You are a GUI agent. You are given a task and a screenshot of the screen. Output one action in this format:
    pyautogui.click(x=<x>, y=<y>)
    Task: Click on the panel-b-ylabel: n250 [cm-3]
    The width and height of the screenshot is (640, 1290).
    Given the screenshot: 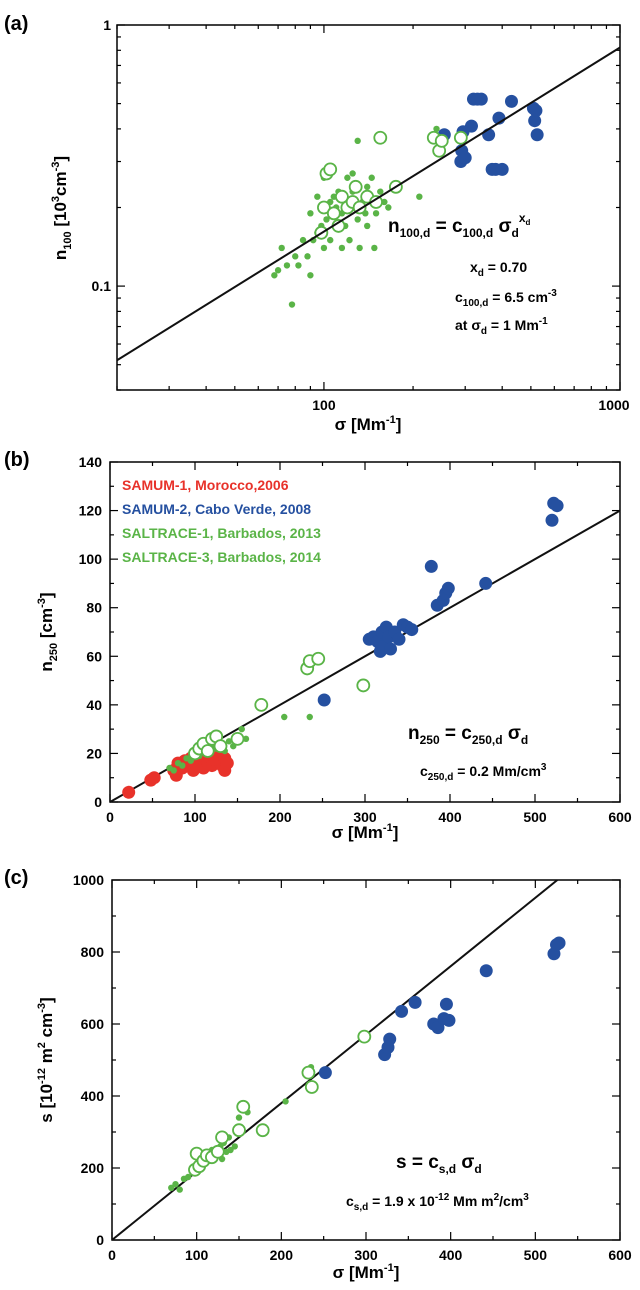 What is the action you would take?
    pyautogui.click(x=48, y=631)
    